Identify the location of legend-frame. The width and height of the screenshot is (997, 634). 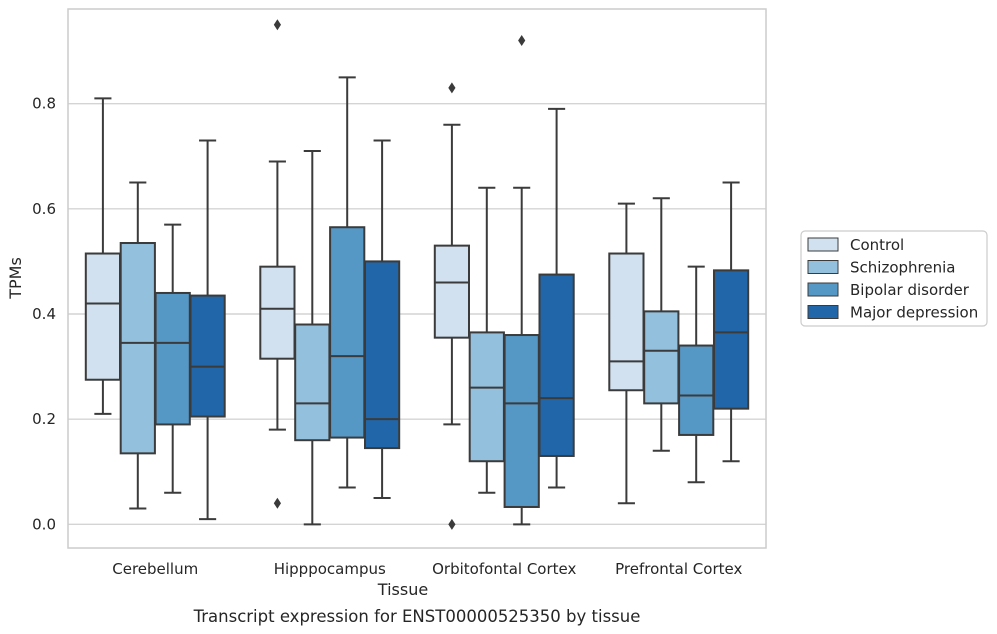
(894, 278).